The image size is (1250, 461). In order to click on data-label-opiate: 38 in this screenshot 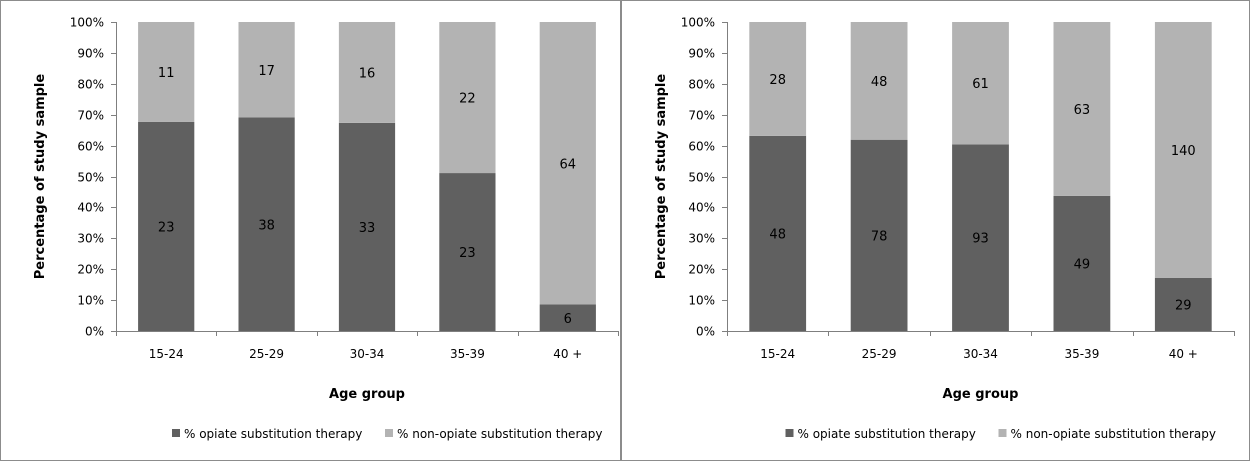, I will do `click(266, 225)`.